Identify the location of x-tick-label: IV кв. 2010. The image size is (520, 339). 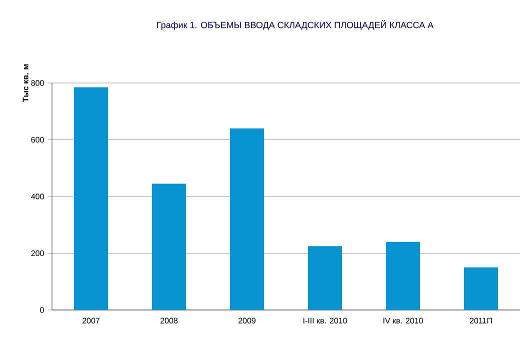
(403, 321).